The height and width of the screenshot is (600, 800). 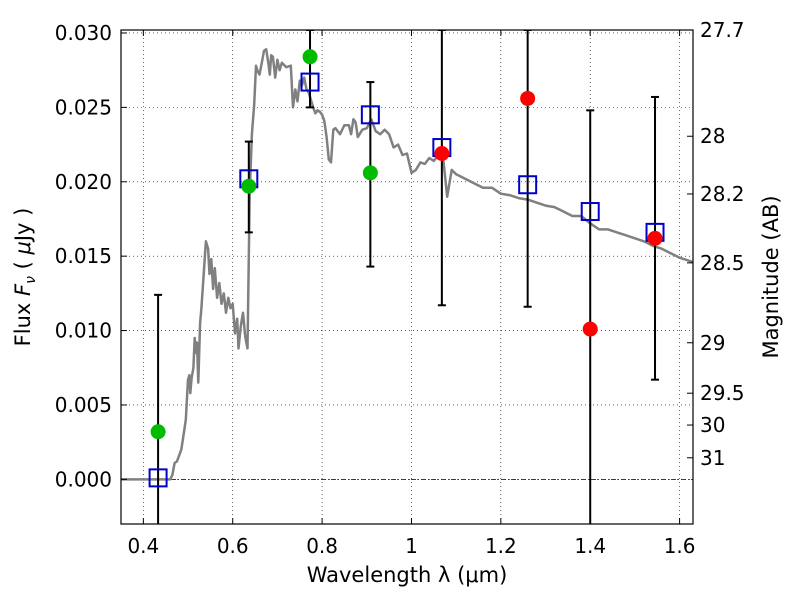 I want to click on y-tick-label: 0.015, so click(x=83, y=256).